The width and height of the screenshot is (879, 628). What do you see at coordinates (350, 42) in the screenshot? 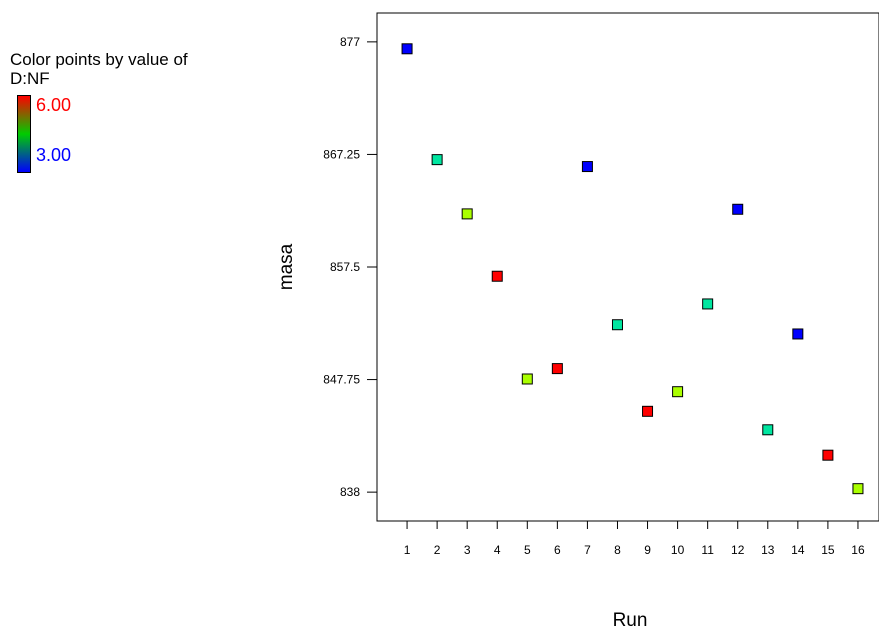
I see `y-tick-label: 877` at bounding box center [350, 42].